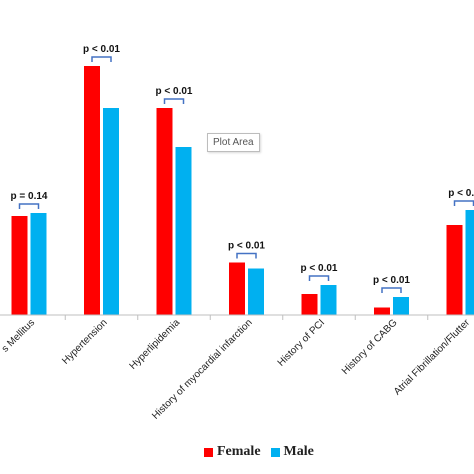 The height and width of the screenshot is (474, 474). What do you see at coordinates (370, 347) in the screenshot?
I see `category-label-history-of-cabg: History of CABG` at bounding box center [370, 347].